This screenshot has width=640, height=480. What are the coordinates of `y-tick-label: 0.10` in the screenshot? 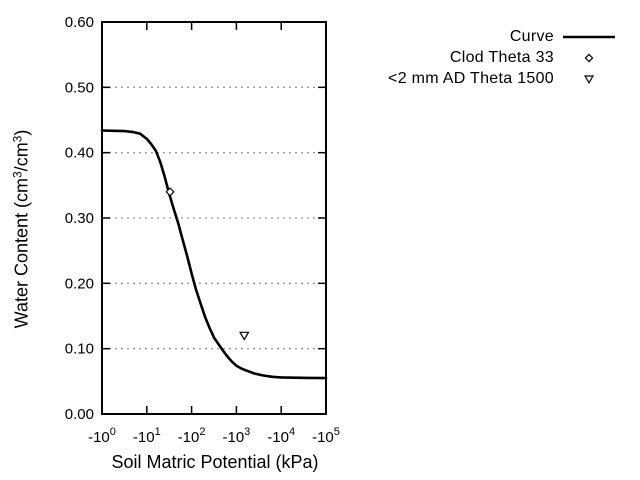 It's located at (79, 349).